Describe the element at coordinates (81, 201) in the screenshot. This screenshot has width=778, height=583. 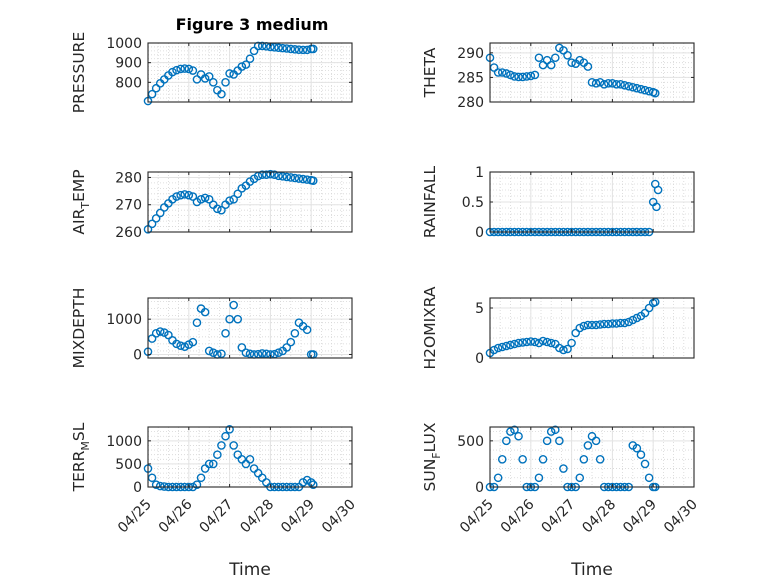
I see `y-axis-label: AIRTEMP` at that location.